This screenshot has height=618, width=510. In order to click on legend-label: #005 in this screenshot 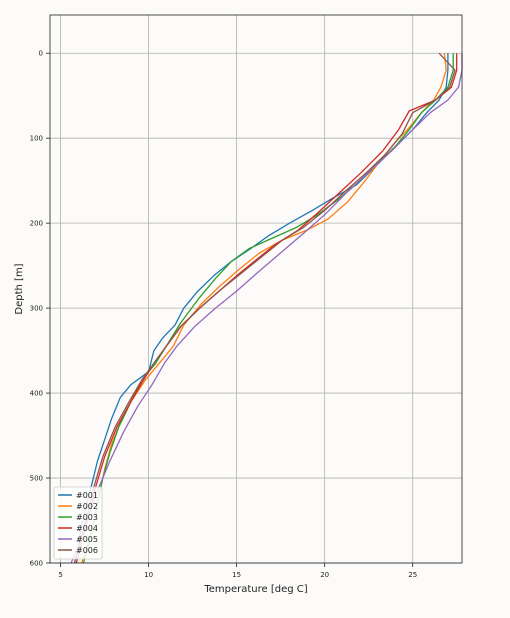, I will do `click(87, 539)`.